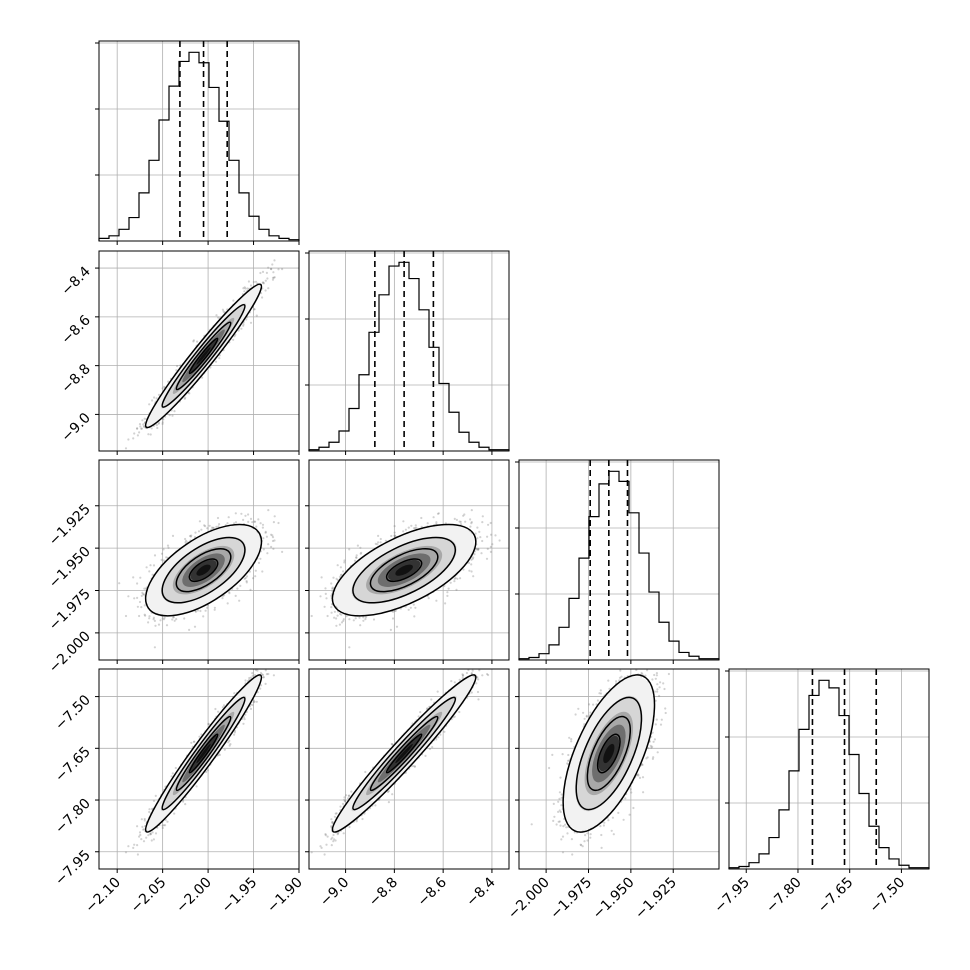  Describe the element at coordinates (836, 896) in the screenshot. I see `x-tick-label: −7.65` at that location.